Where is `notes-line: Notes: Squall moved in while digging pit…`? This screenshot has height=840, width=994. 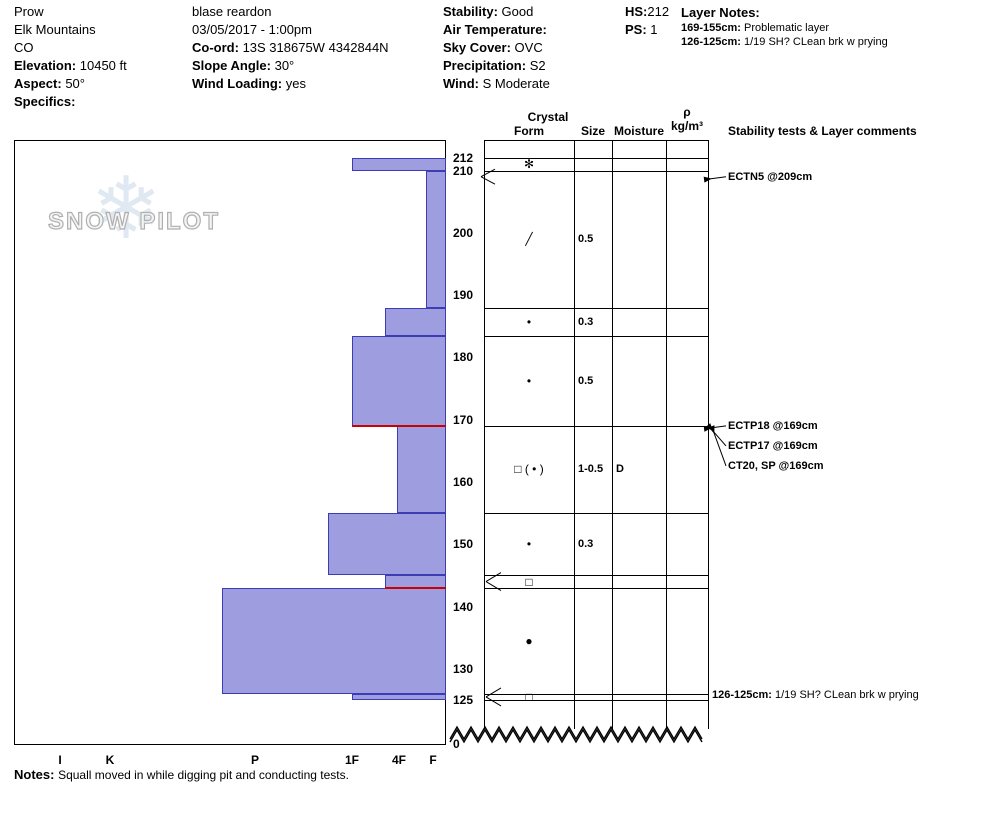
notes-line: Notes: Squall moved in while digging pit… is located at coordinates (181, 774).